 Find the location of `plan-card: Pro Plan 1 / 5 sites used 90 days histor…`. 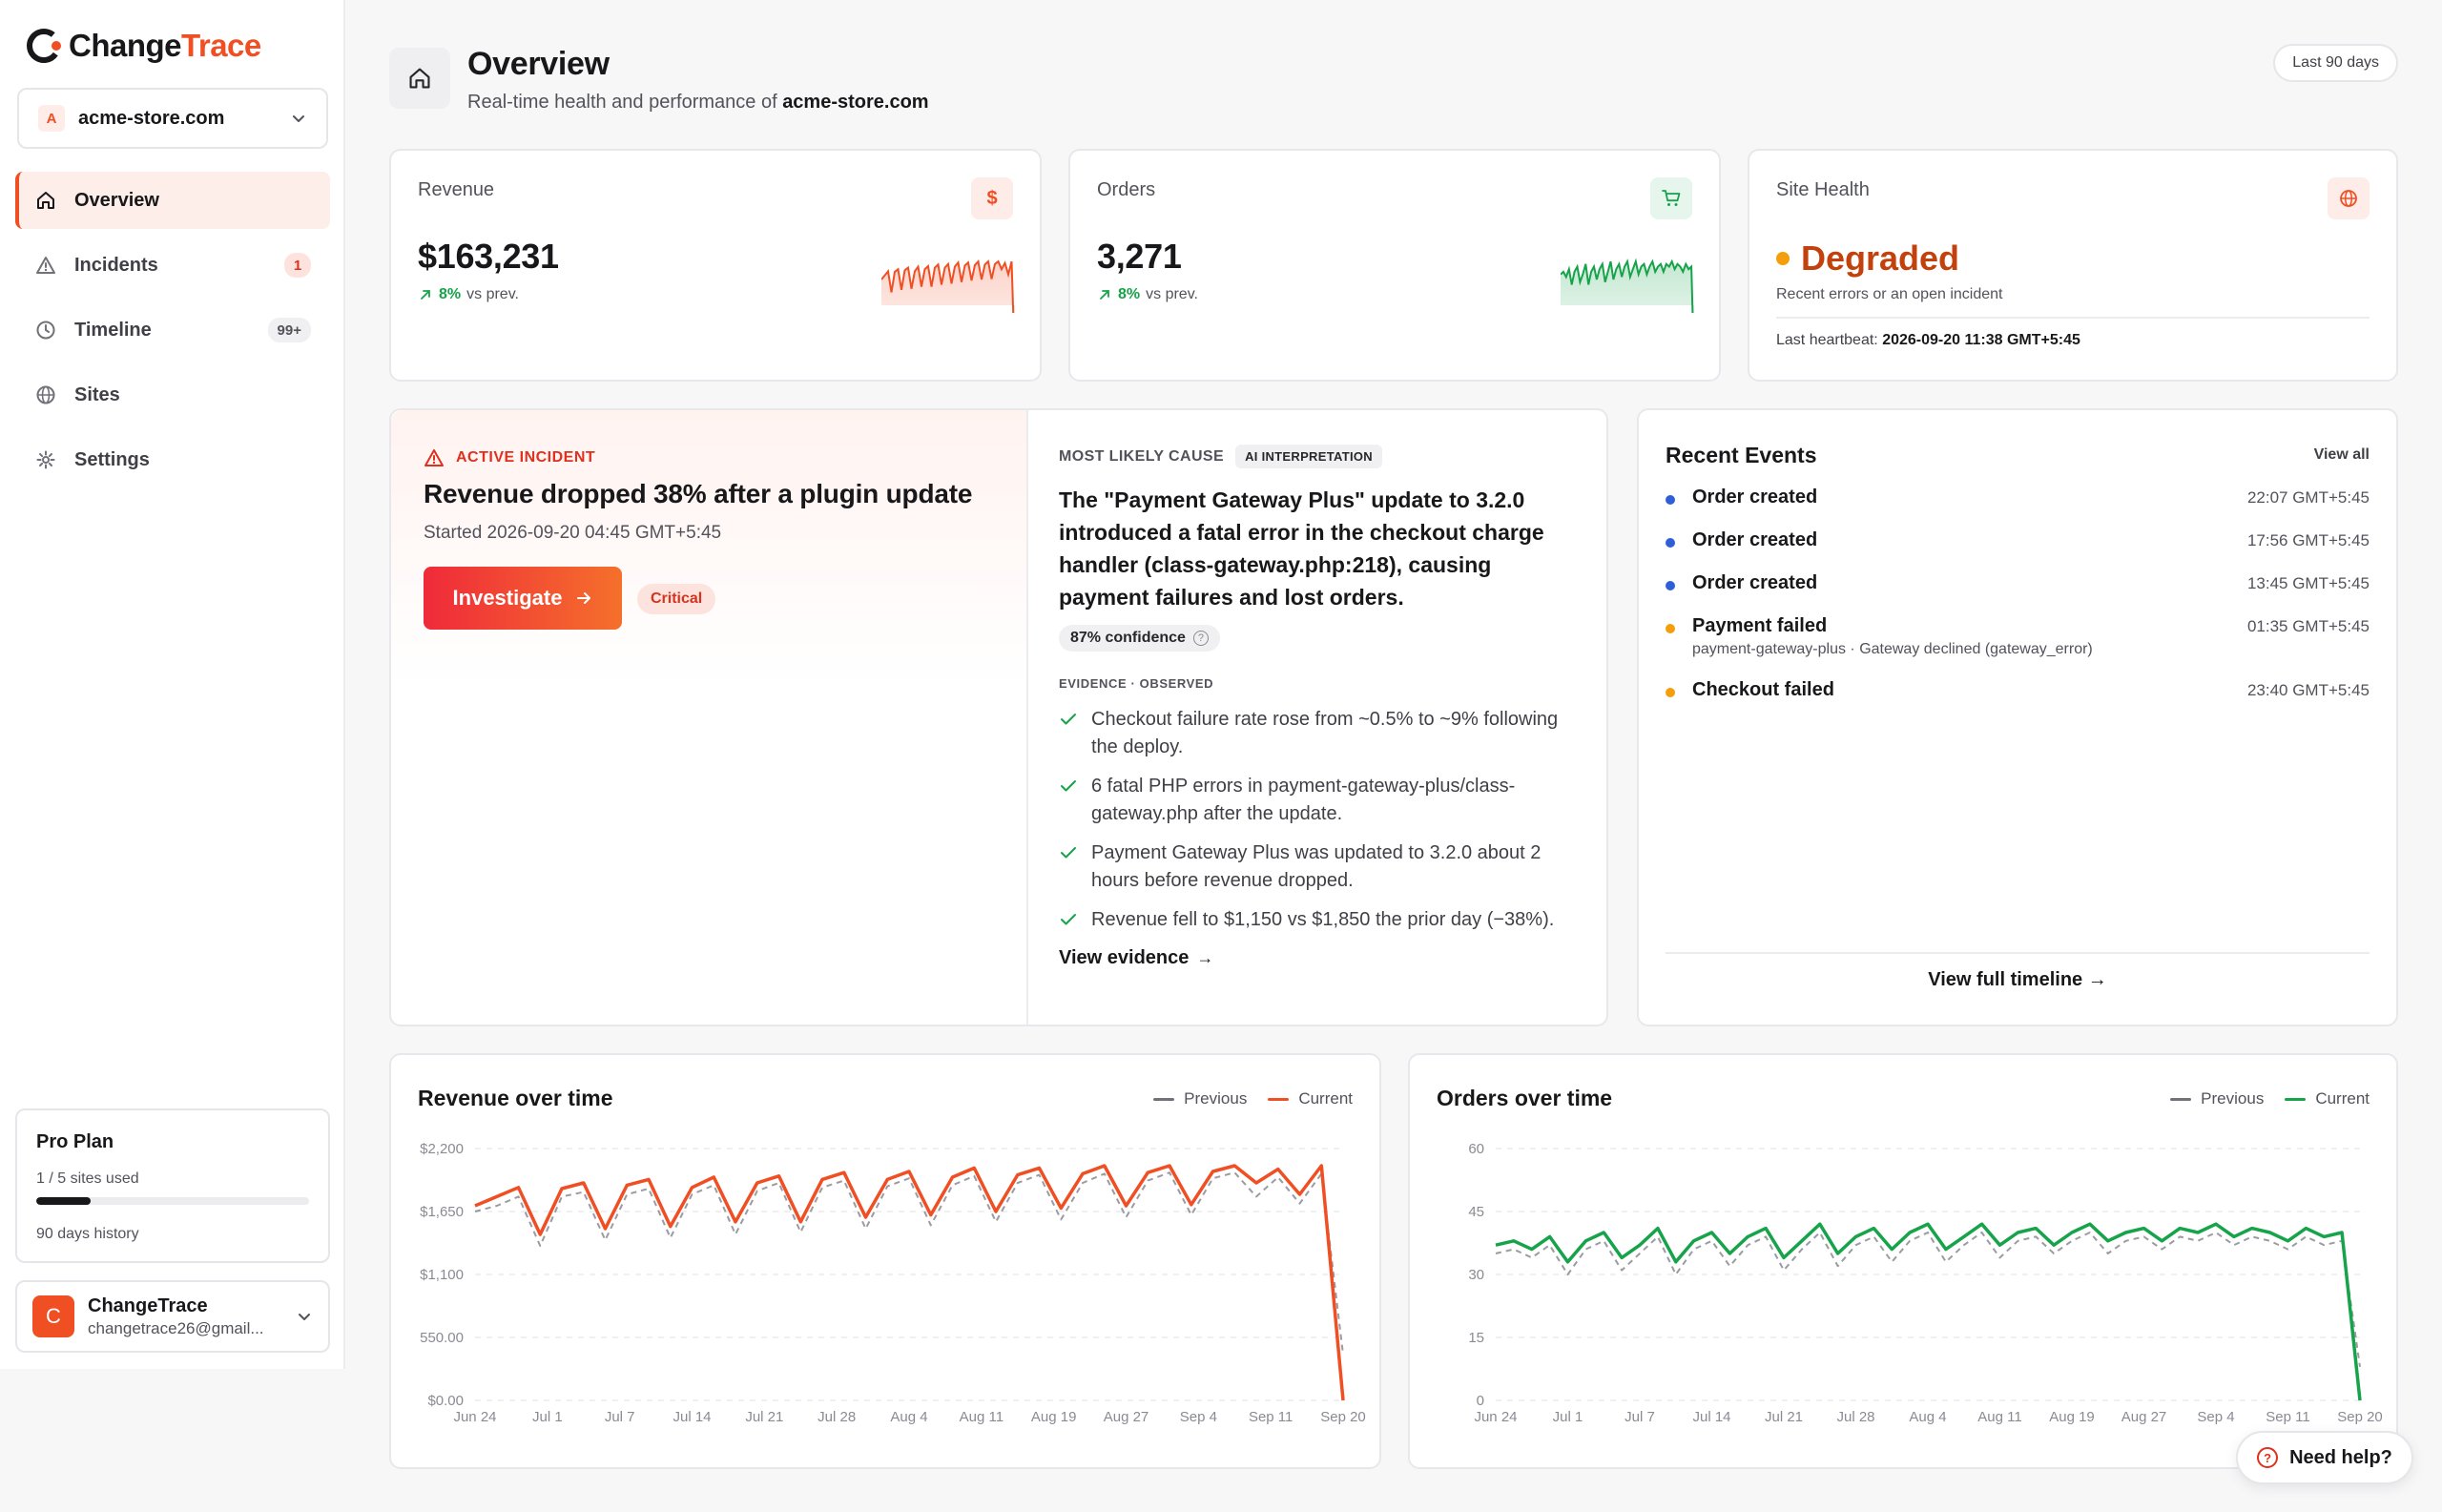

plan-card: Pro Plan 1 / 5 sites used 90 days histor… is located at coordinates (172, 1185).